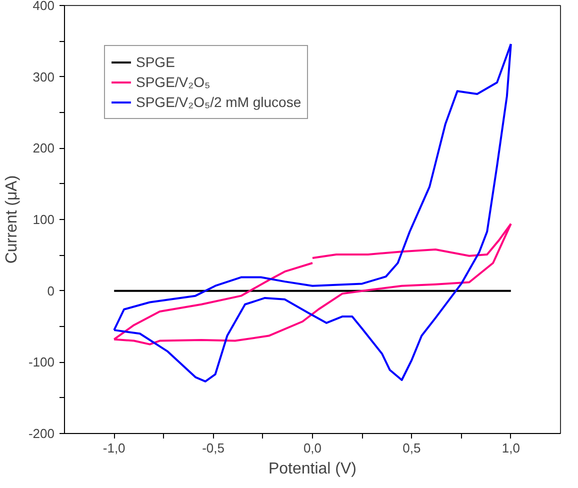 This screenshot has width=578, height=488. I want to click on y-axis-title: Current (μA), so click(11, 219).